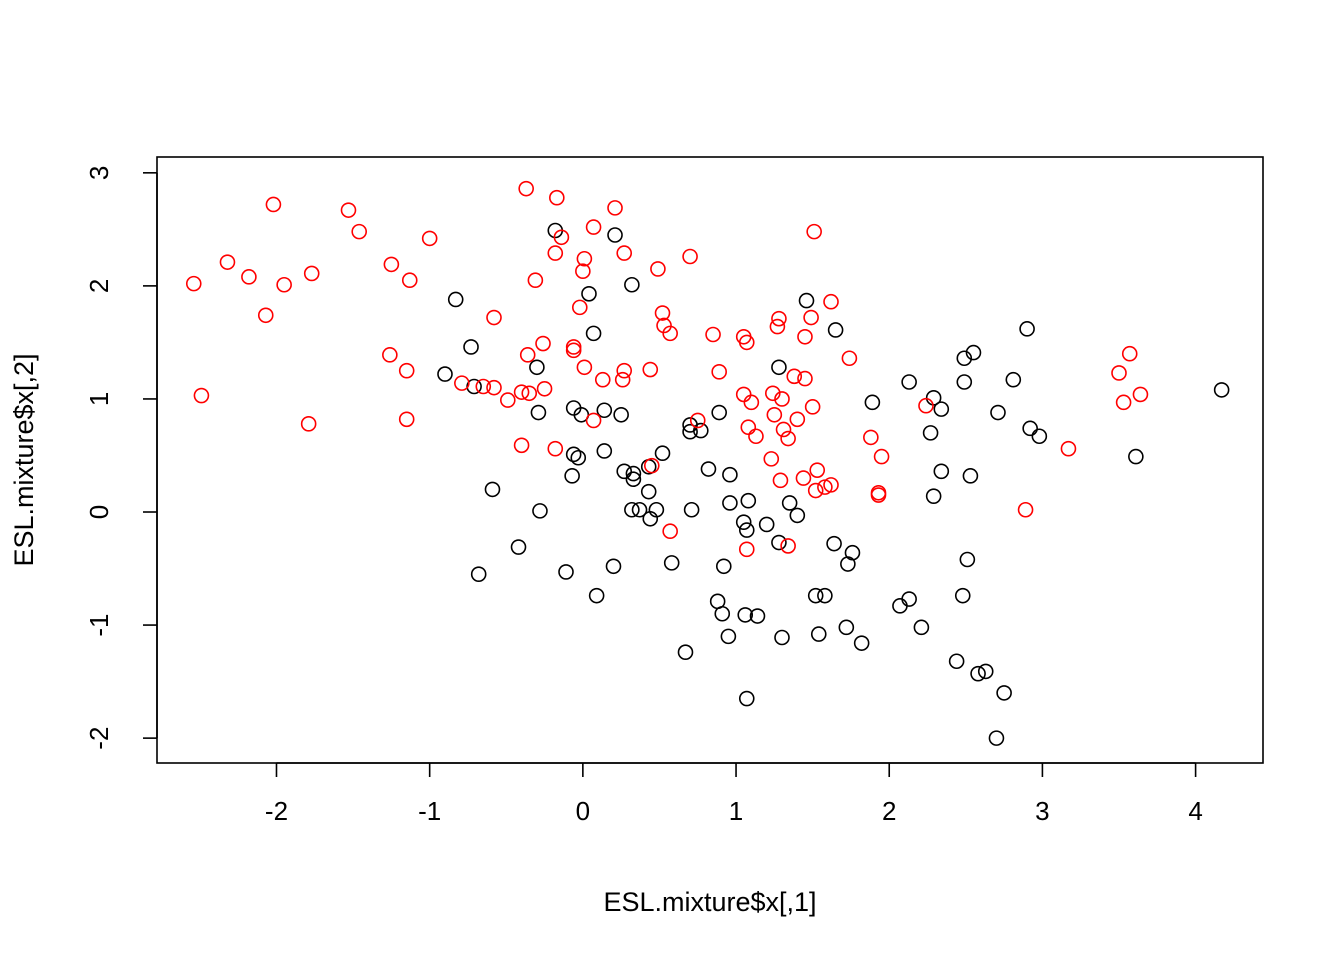 This screenshot has height=960, width=1344. Describe the element at coordinates (429, 811) in the screenshot. I see `x-tick-label: -1` at that location.